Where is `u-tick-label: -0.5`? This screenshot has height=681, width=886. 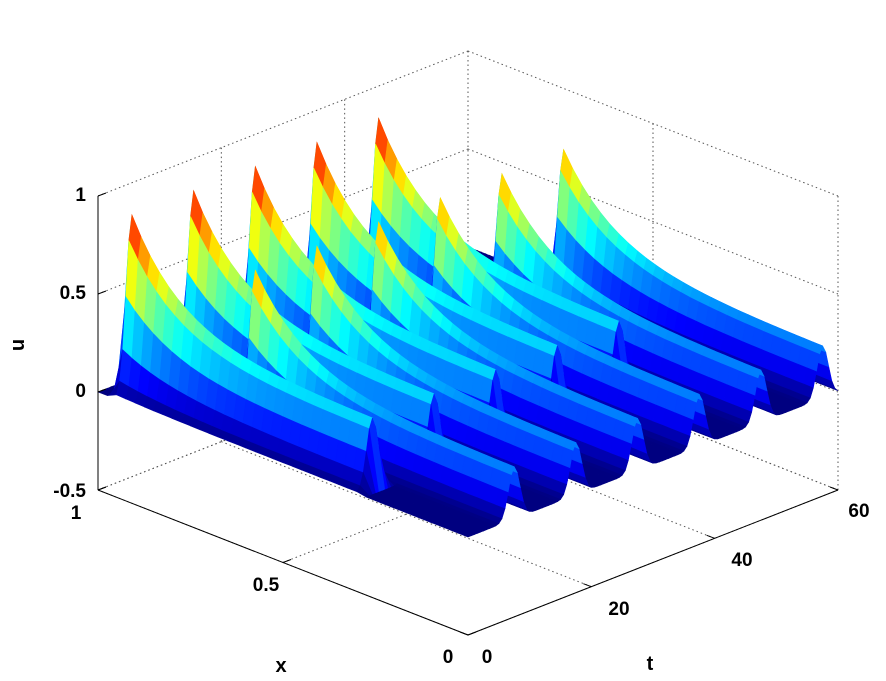 u-tick-label: -0.5 is located at coordinates (69, 491).